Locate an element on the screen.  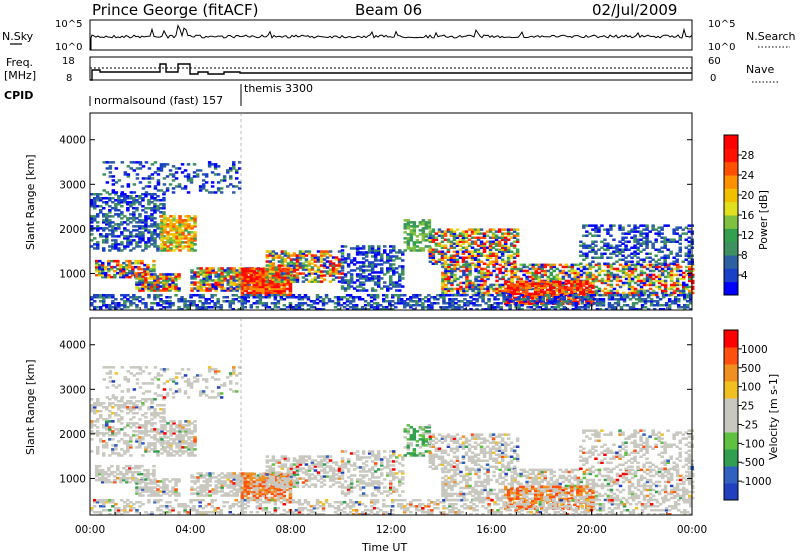
date-title: 02/Jul/2009 is located at coordinates (634, 10).